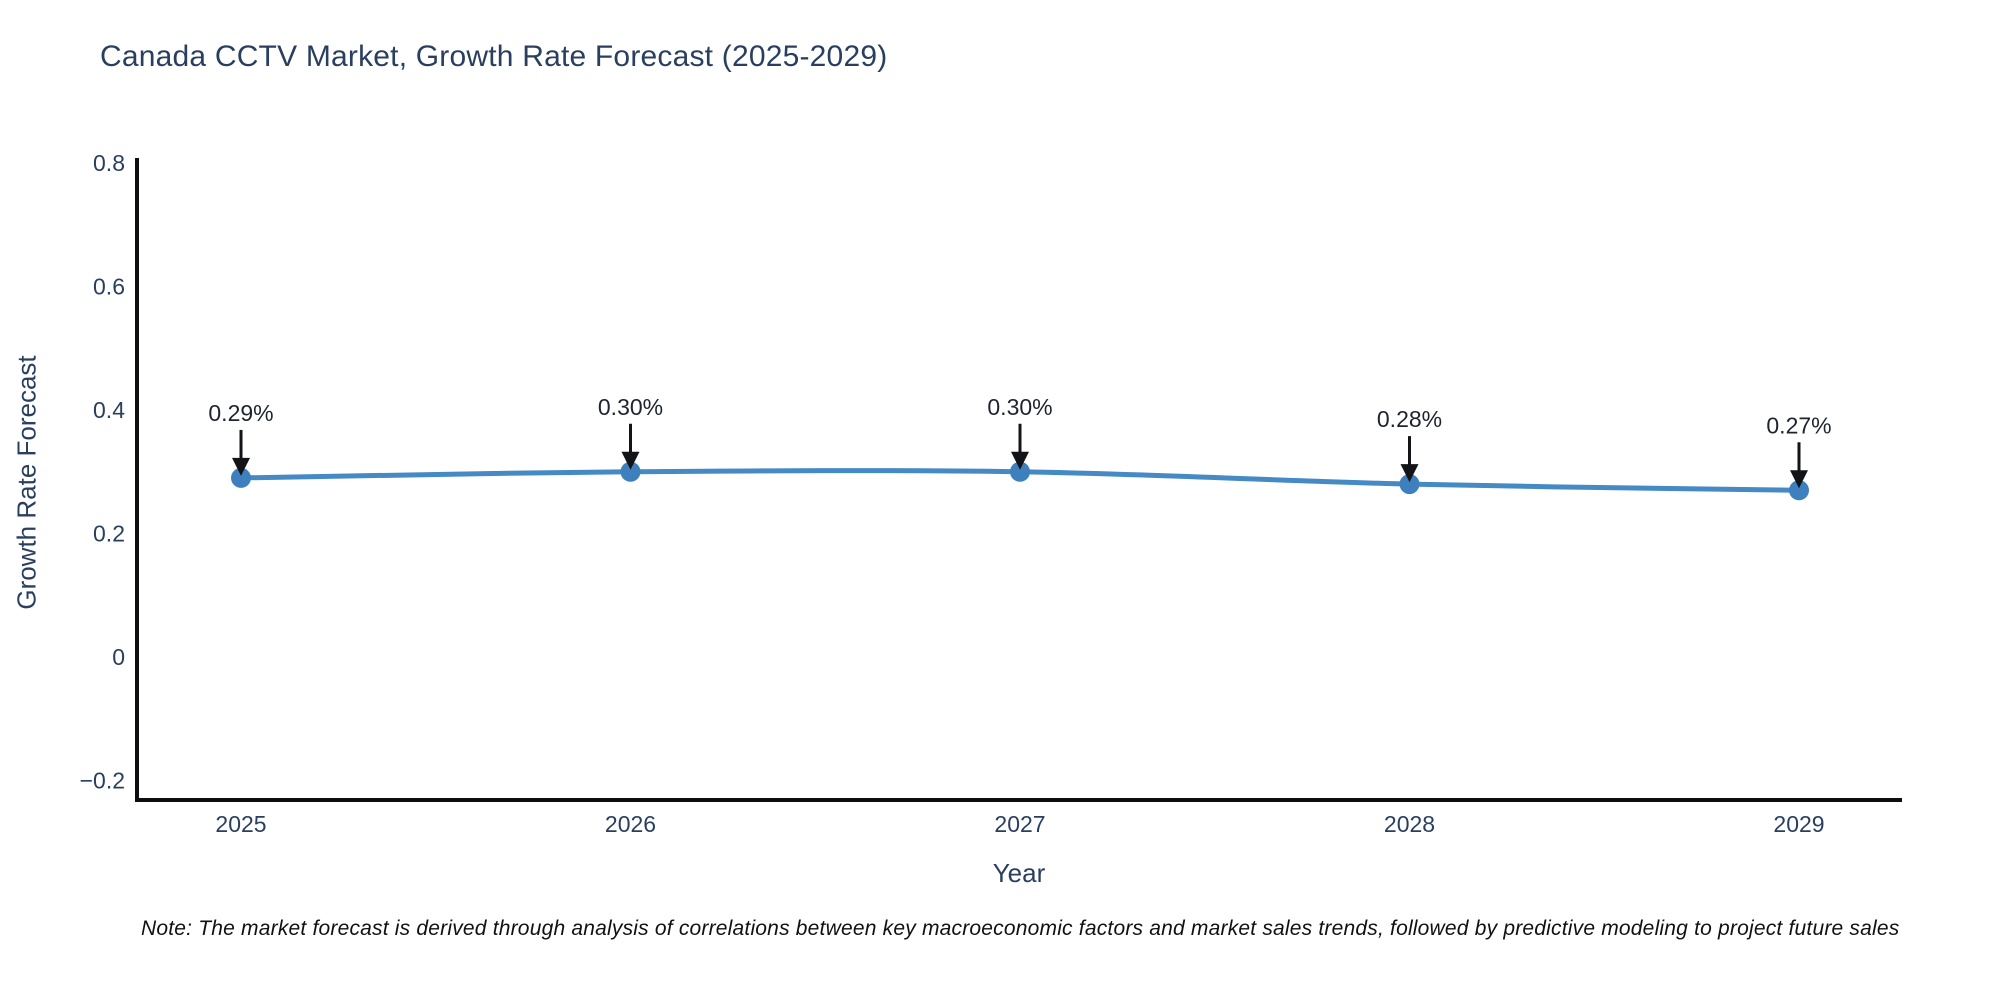 The image size is (2000, 1000). What do you see at coordinates (109, 534) in the screenshot?
I see `y-tick-label: 0.2` at bounding box center [109, 534].